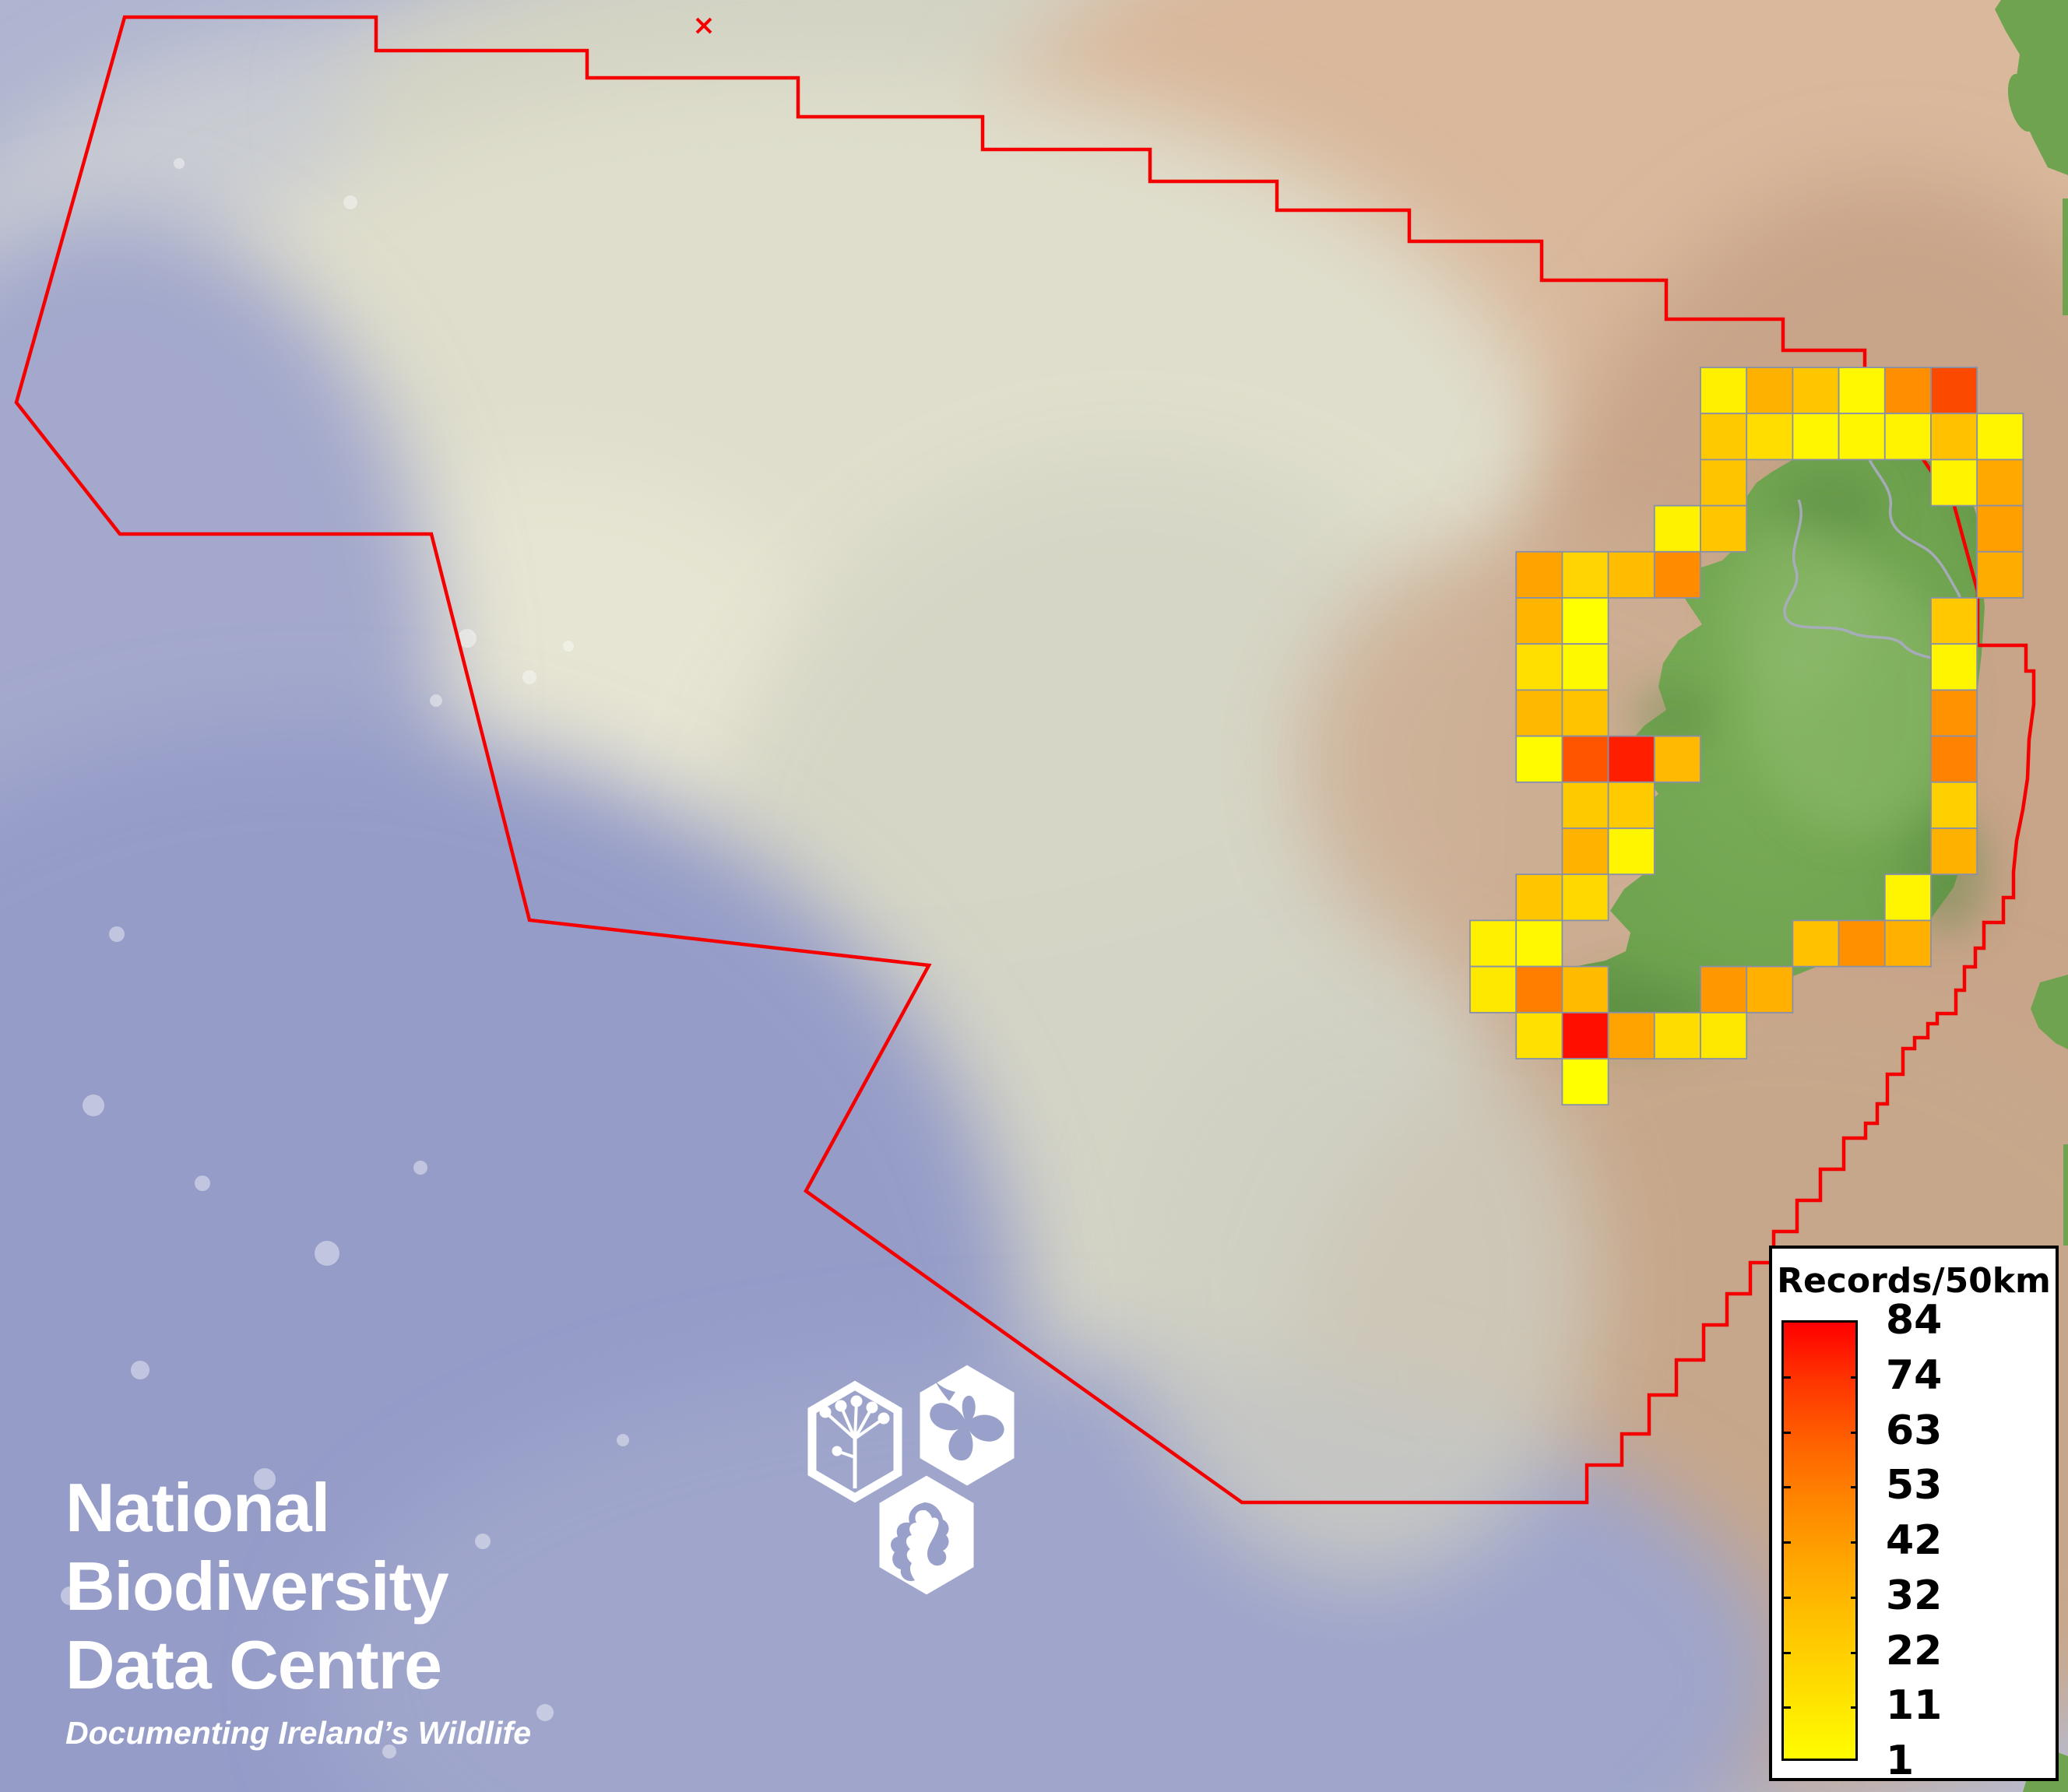 The image size is (2068, 1792). What do you see at coordinates (1915, 1320) in the screenshot?
I see `legend-tick-label: 84` at bounding box center [1915, 1320].